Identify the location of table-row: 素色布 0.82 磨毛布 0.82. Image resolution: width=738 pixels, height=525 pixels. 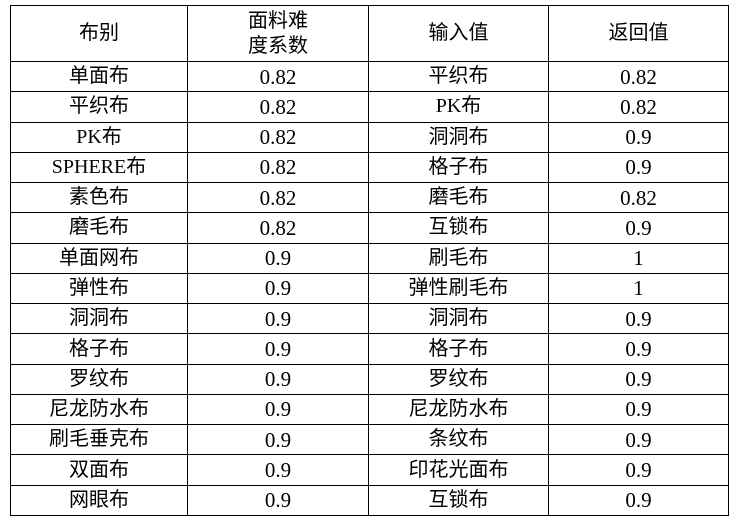
(369, 198).